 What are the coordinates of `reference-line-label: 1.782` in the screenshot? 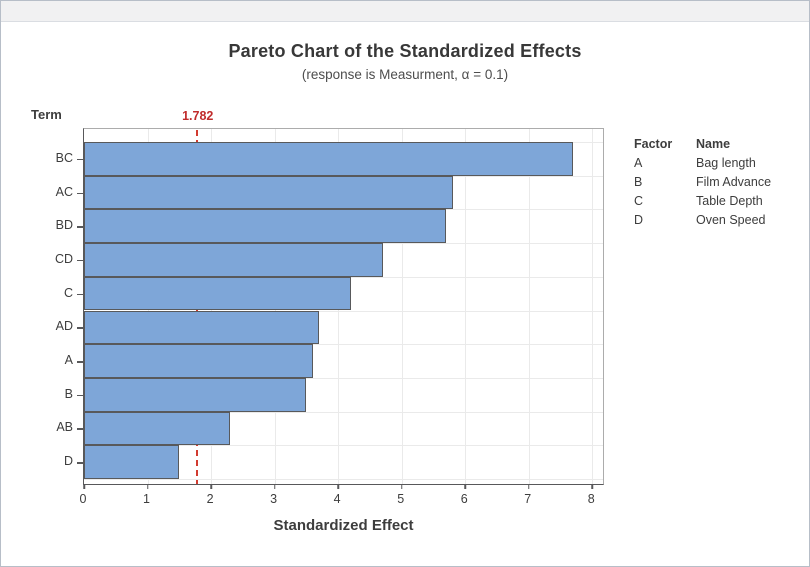 It's located at (198, 116).